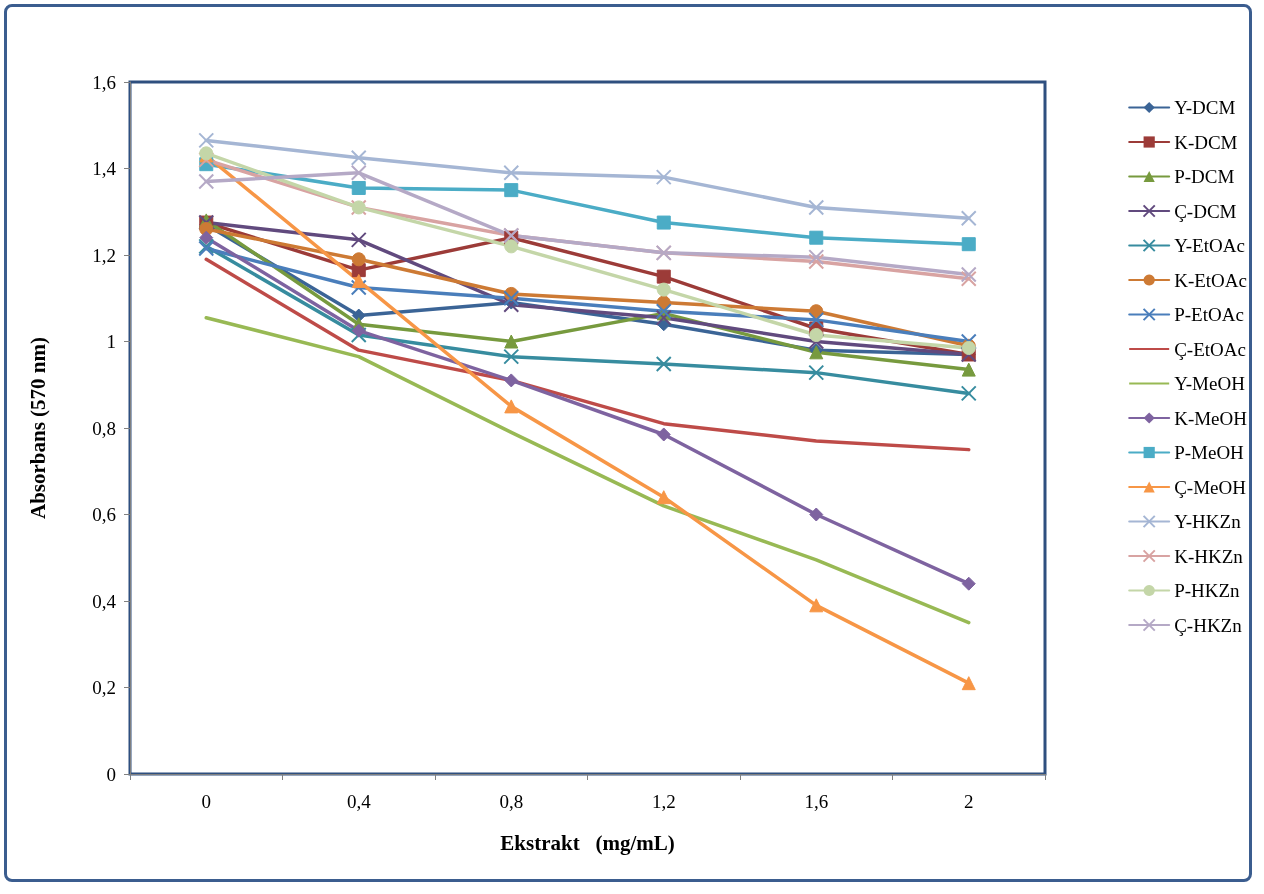 Image resolution: width=1264 pixels, height=894 pixels. Describe the element at coordinates (1205, 107) in the screenshot. I see `legend-label: Y-DCM` at that location.